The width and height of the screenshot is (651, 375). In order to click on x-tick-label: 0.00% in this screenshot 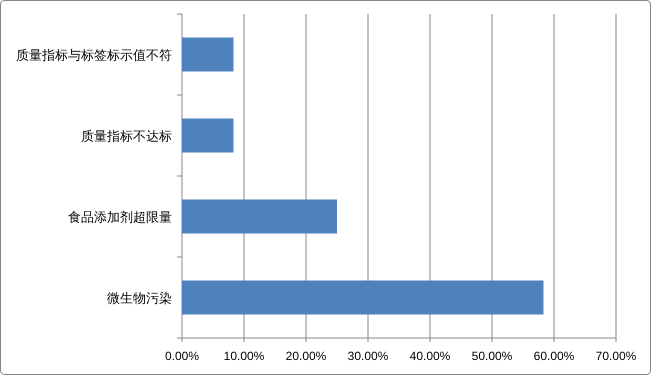, I will do `click(182, 356)`.